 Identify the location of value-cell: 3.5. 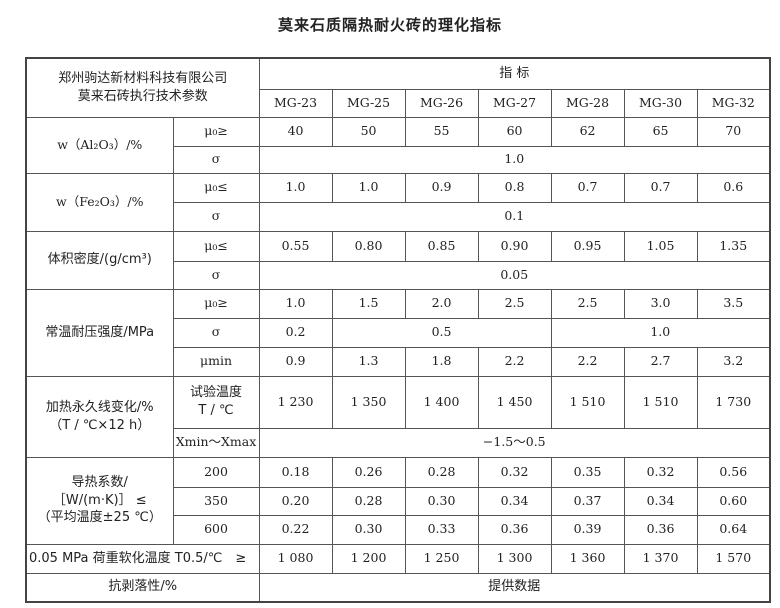
(733, 303).